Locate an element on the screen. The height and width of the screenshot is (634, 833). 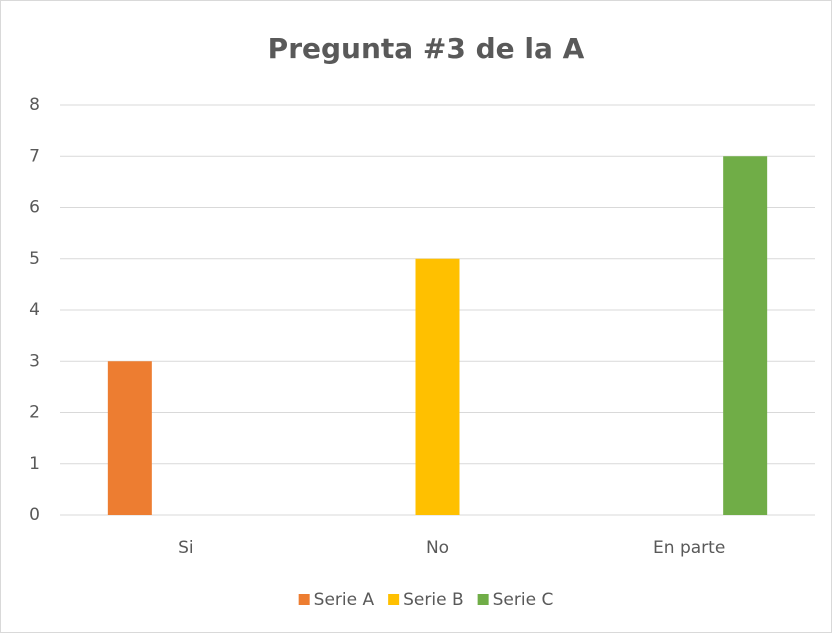
y-tick-label: 1 is located at coordinates (34, 464).